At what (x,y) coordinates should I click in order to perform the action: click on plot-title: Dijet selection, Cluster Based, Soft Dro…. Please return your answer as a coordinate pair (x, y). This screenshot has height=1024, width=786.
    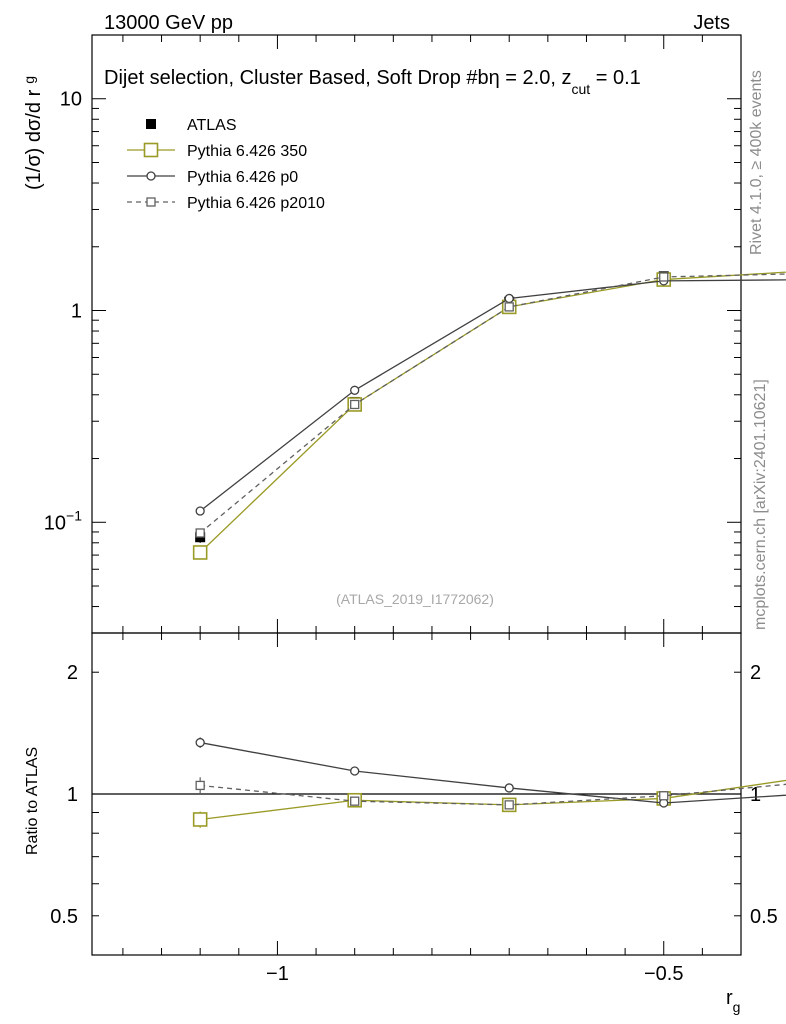
    Looking at the image, I should click on (372, 82).